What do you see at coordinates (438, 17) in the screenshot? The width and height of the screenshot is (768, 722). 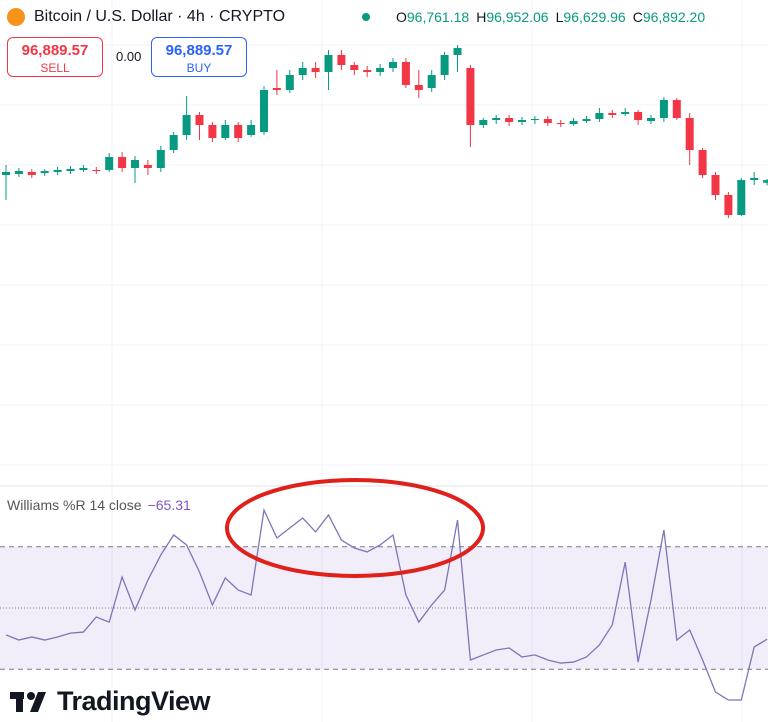 I see `ohlc-value: 96,761.18` at bounding box center [438, 17].